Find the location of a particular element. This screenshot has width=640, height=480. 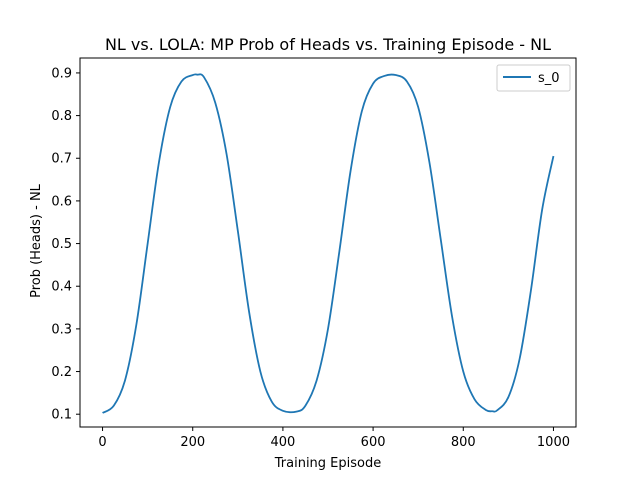

y-tick-label: 0.5 is located at coordinates (61, 244).